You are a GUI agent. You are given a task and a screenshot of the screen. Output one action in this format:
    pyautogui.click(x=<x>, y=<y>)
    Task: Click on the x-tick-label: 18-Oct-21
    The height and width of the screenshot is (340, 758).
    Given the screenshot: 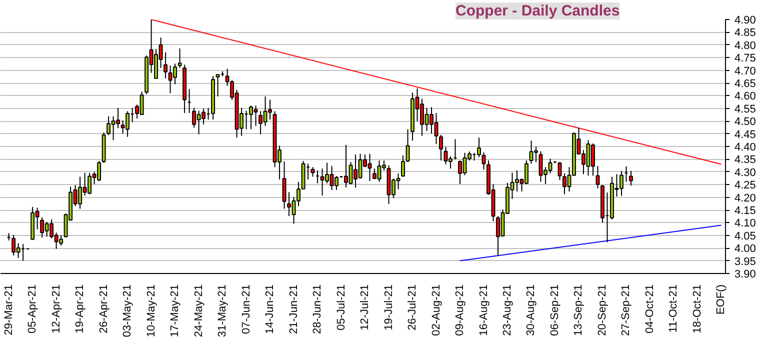 What is the action you would take?
    pyautogui.click(x=697, y=309)
    